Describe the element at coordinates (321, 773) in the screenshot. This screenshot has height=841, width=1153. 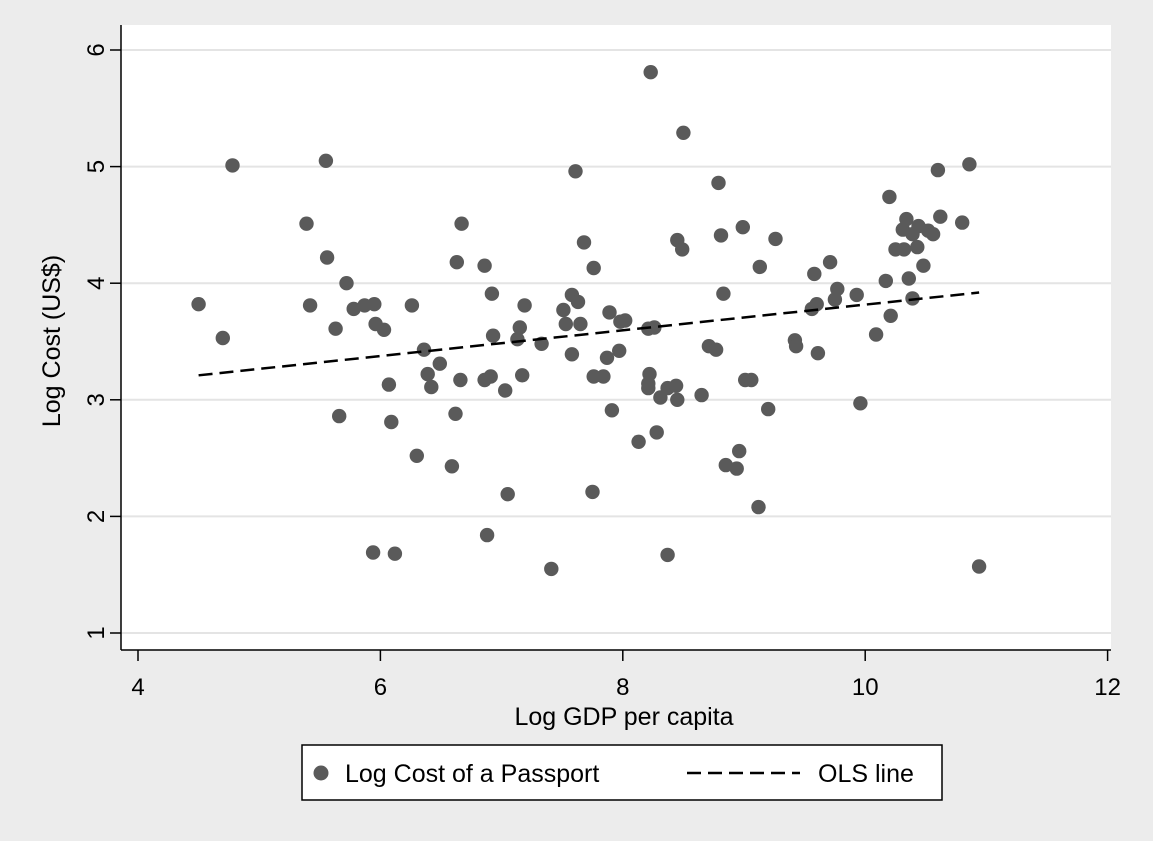
I see `legend-marker-passport` at that location.